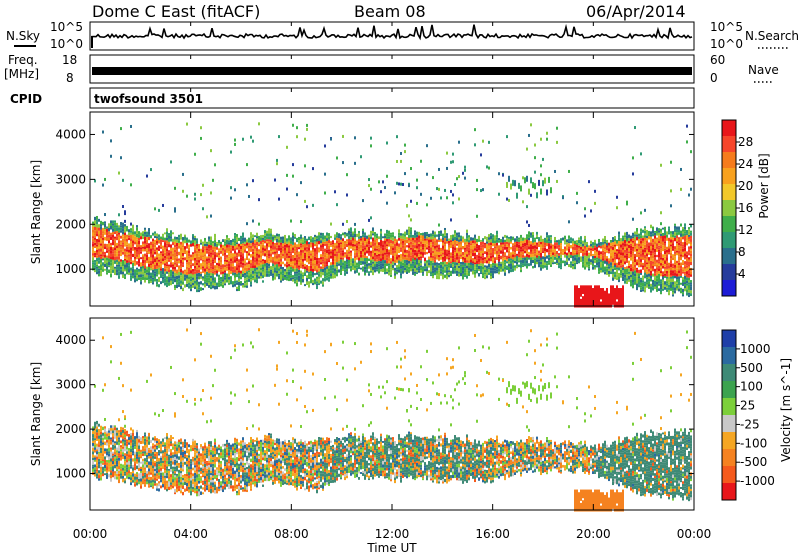  I want to click on frequency-trace, so click(392, 71).